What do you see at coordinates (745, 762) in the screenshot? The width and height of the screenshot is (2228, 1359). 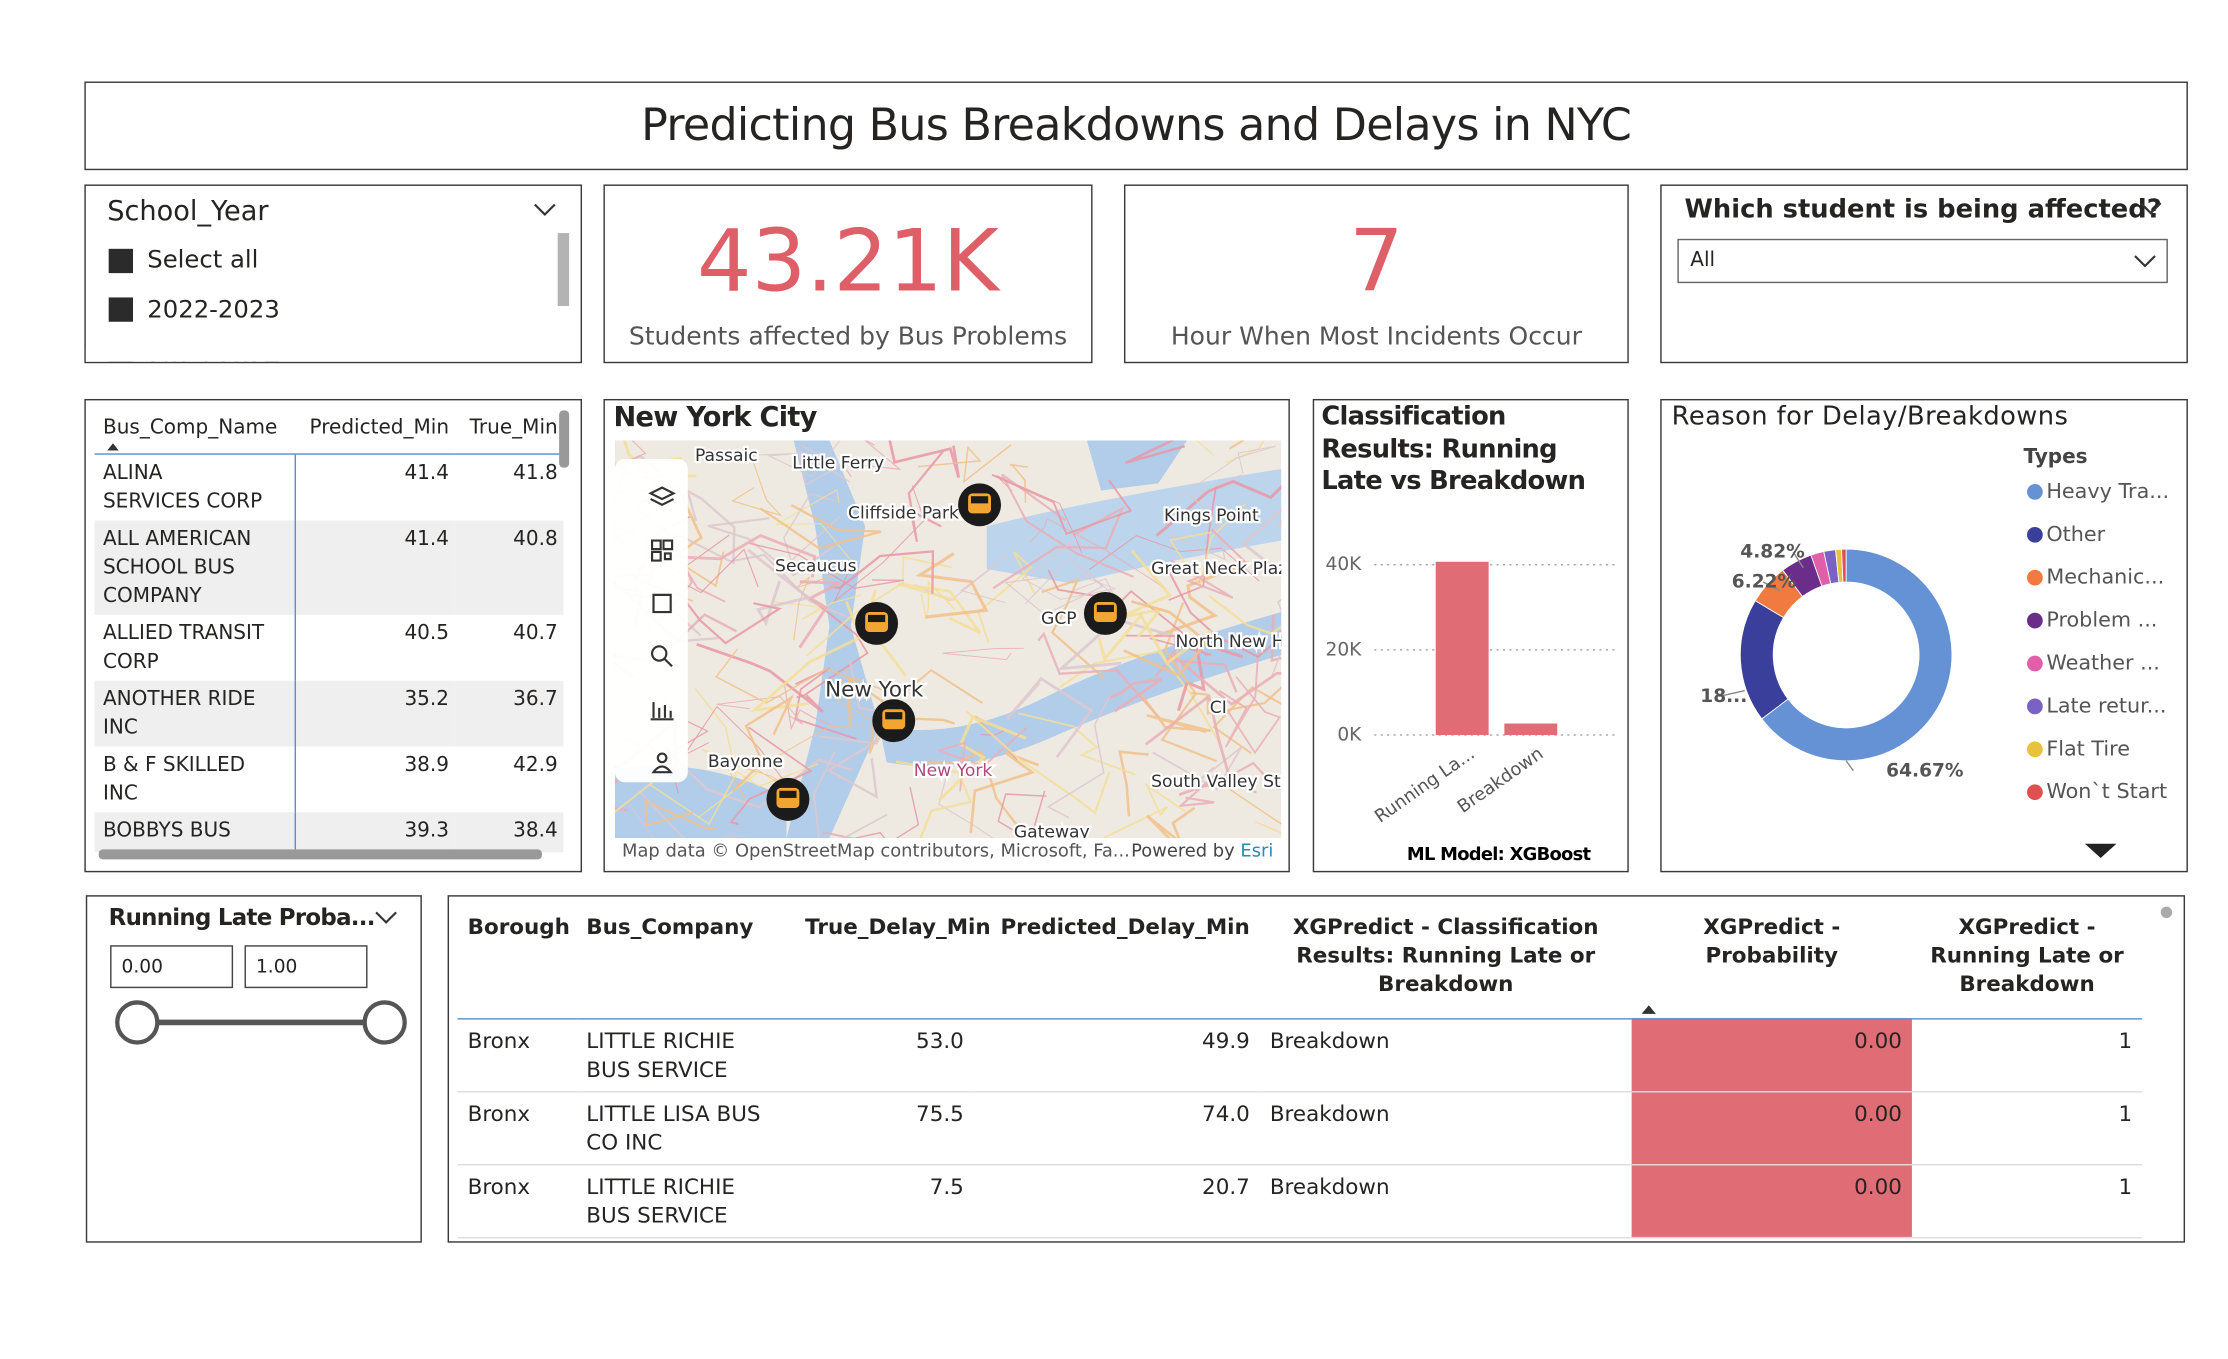 I see `place-label: Bayonne` at bounding box center [745, 762].